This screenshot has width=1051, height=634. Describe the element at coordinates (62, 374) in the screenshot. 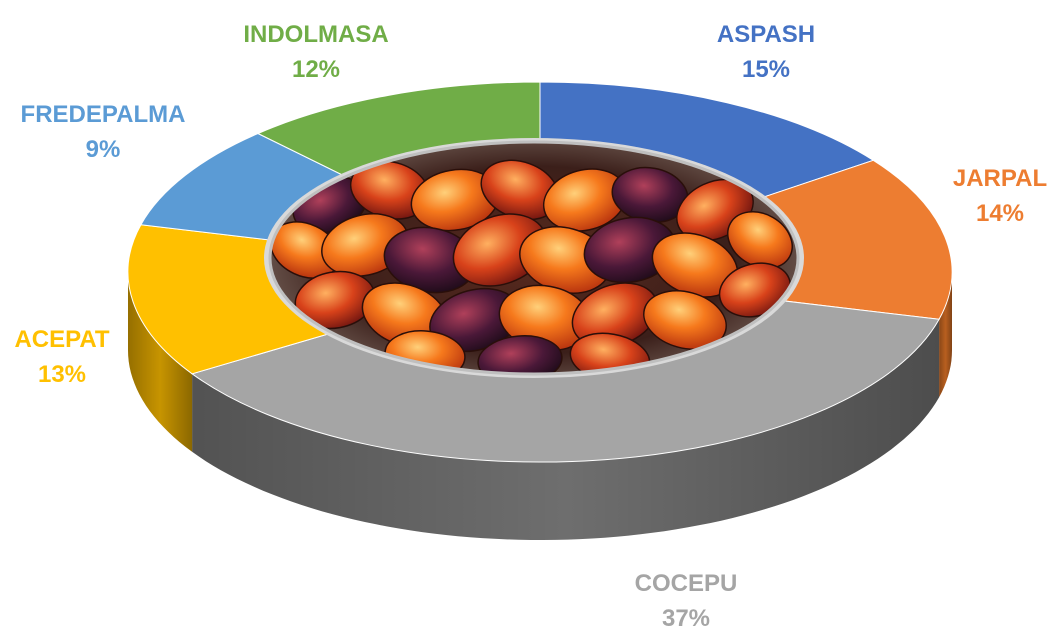

I see `data-label-acepat-value: 13%` at that location.